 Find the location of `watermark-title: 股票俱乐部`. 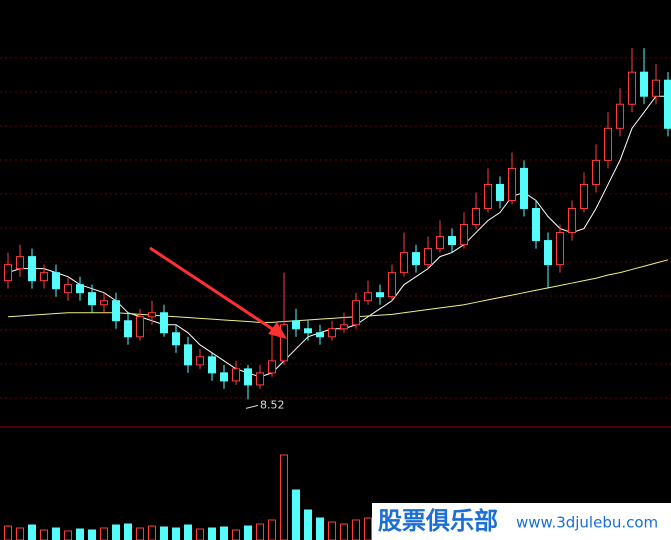

watermark-title: 股票俱乐部 is located at coordinates (438, 521).